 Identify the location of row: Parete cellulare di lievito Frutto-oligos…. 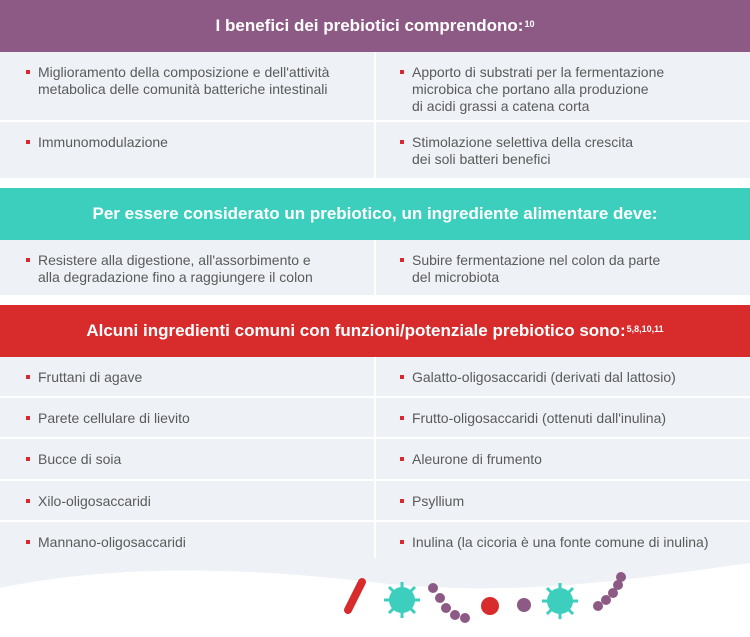
(375, 418).